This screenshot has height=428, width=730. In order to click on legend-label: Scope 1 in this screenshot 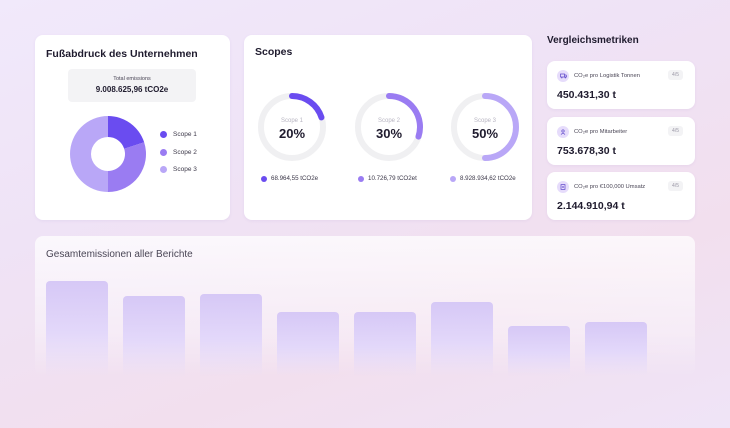, I will do `click(185, 134)`.